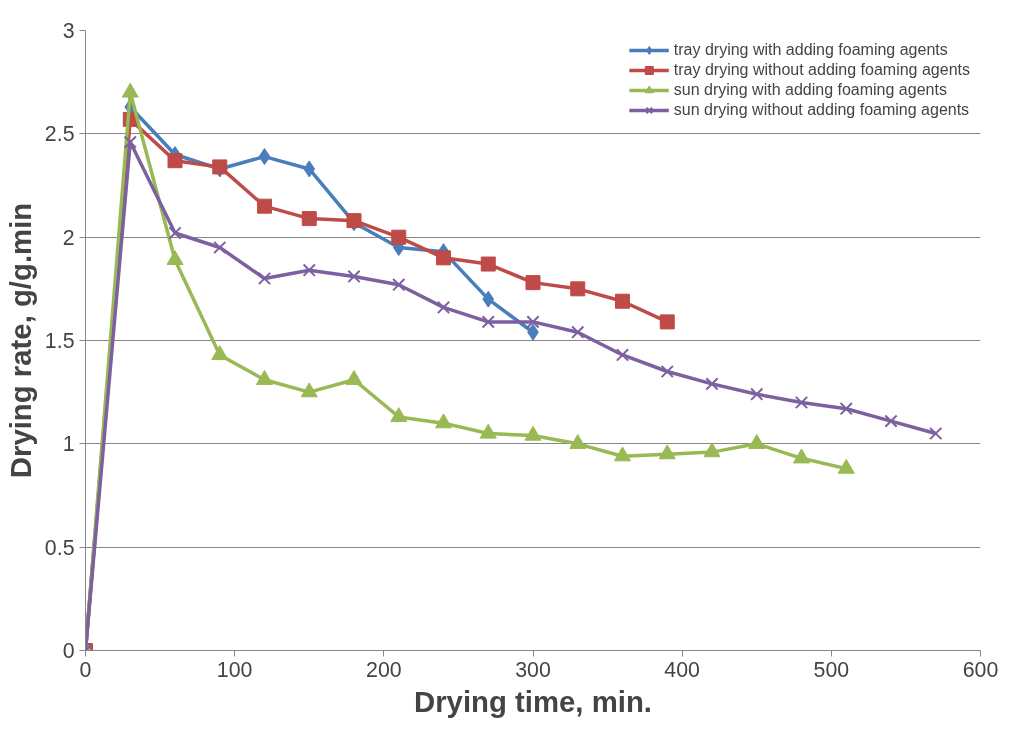 This screenshot has height=729, width=1030. Describe the element at coordinates (810, 50) in the screenshot. I see `legend-label: tray drying with adding foaming agents` at that location.